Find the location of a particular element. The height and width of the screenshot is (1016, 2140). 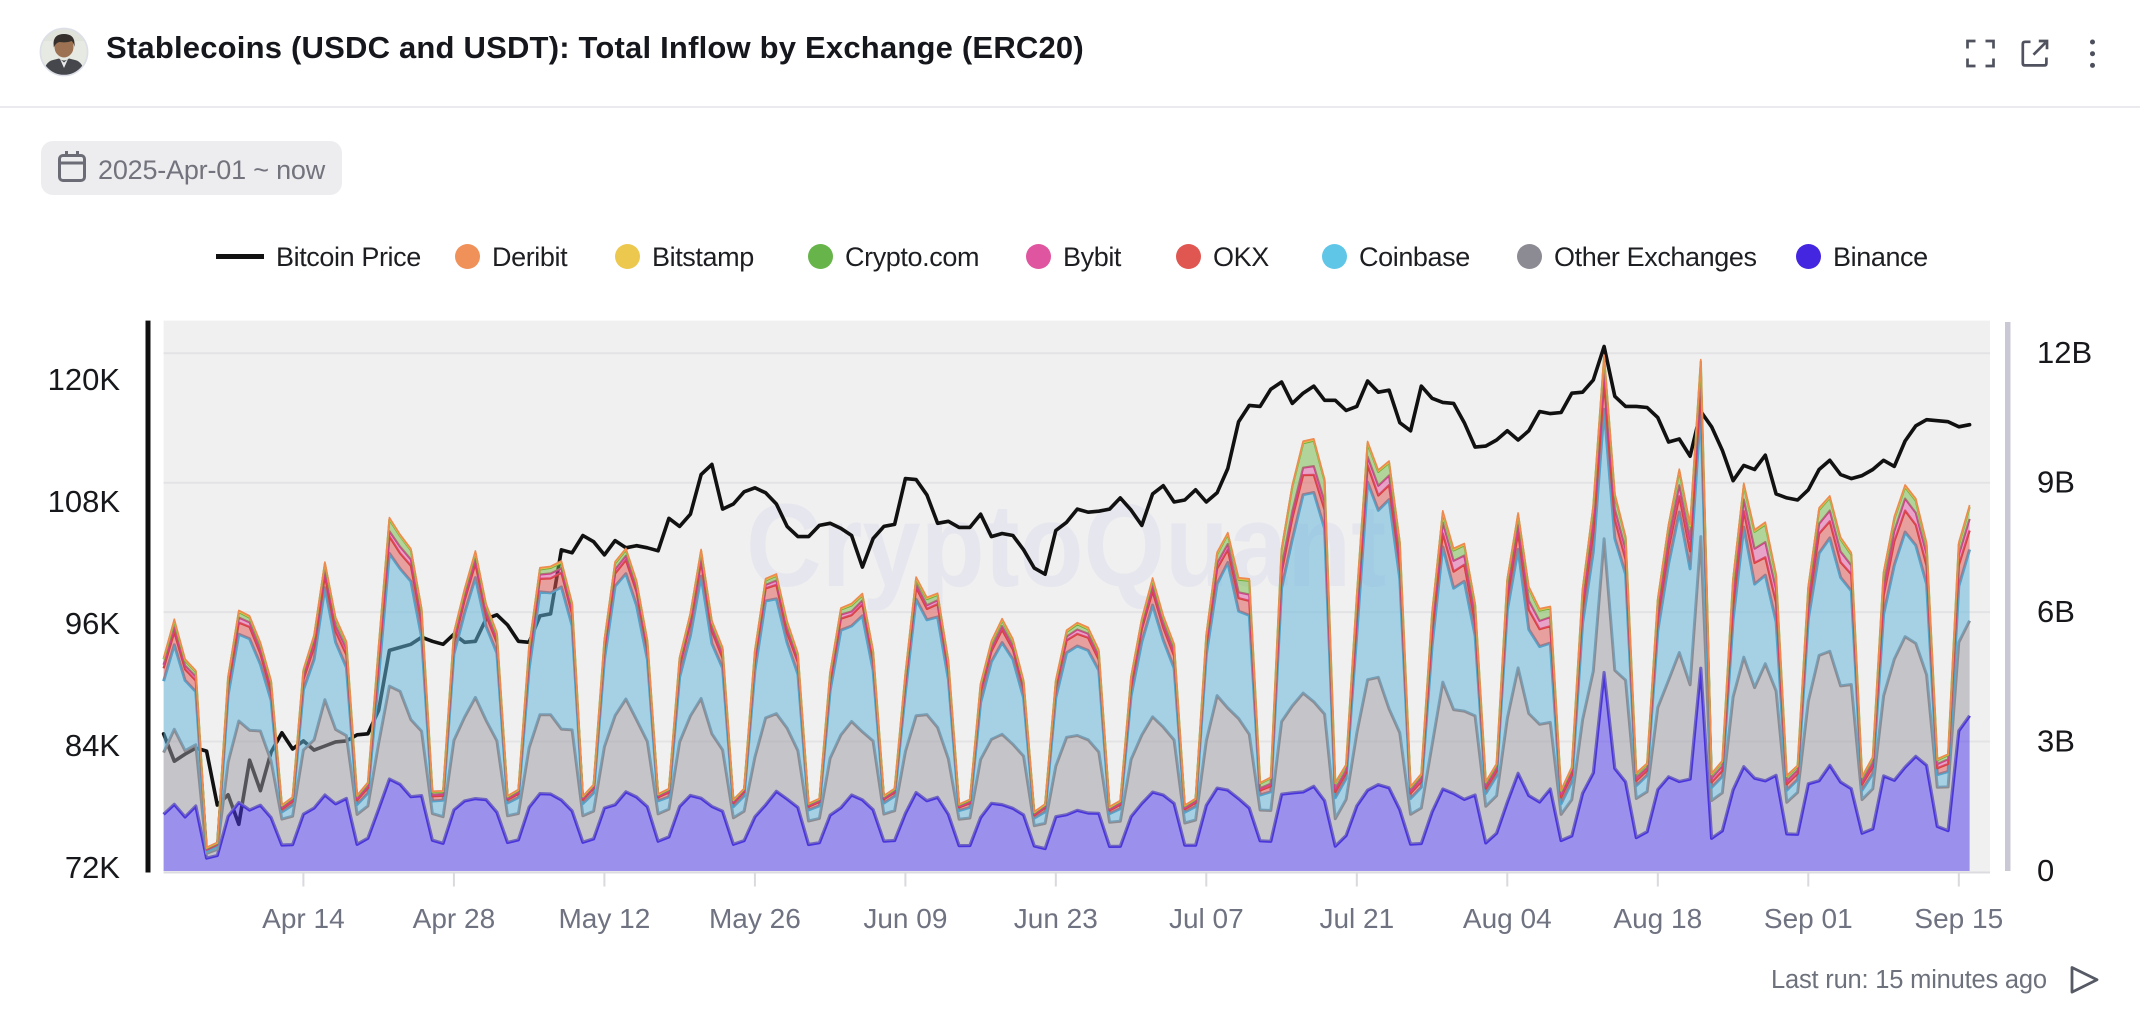

svg-text: 0 is located at coordinates (2045, 870).